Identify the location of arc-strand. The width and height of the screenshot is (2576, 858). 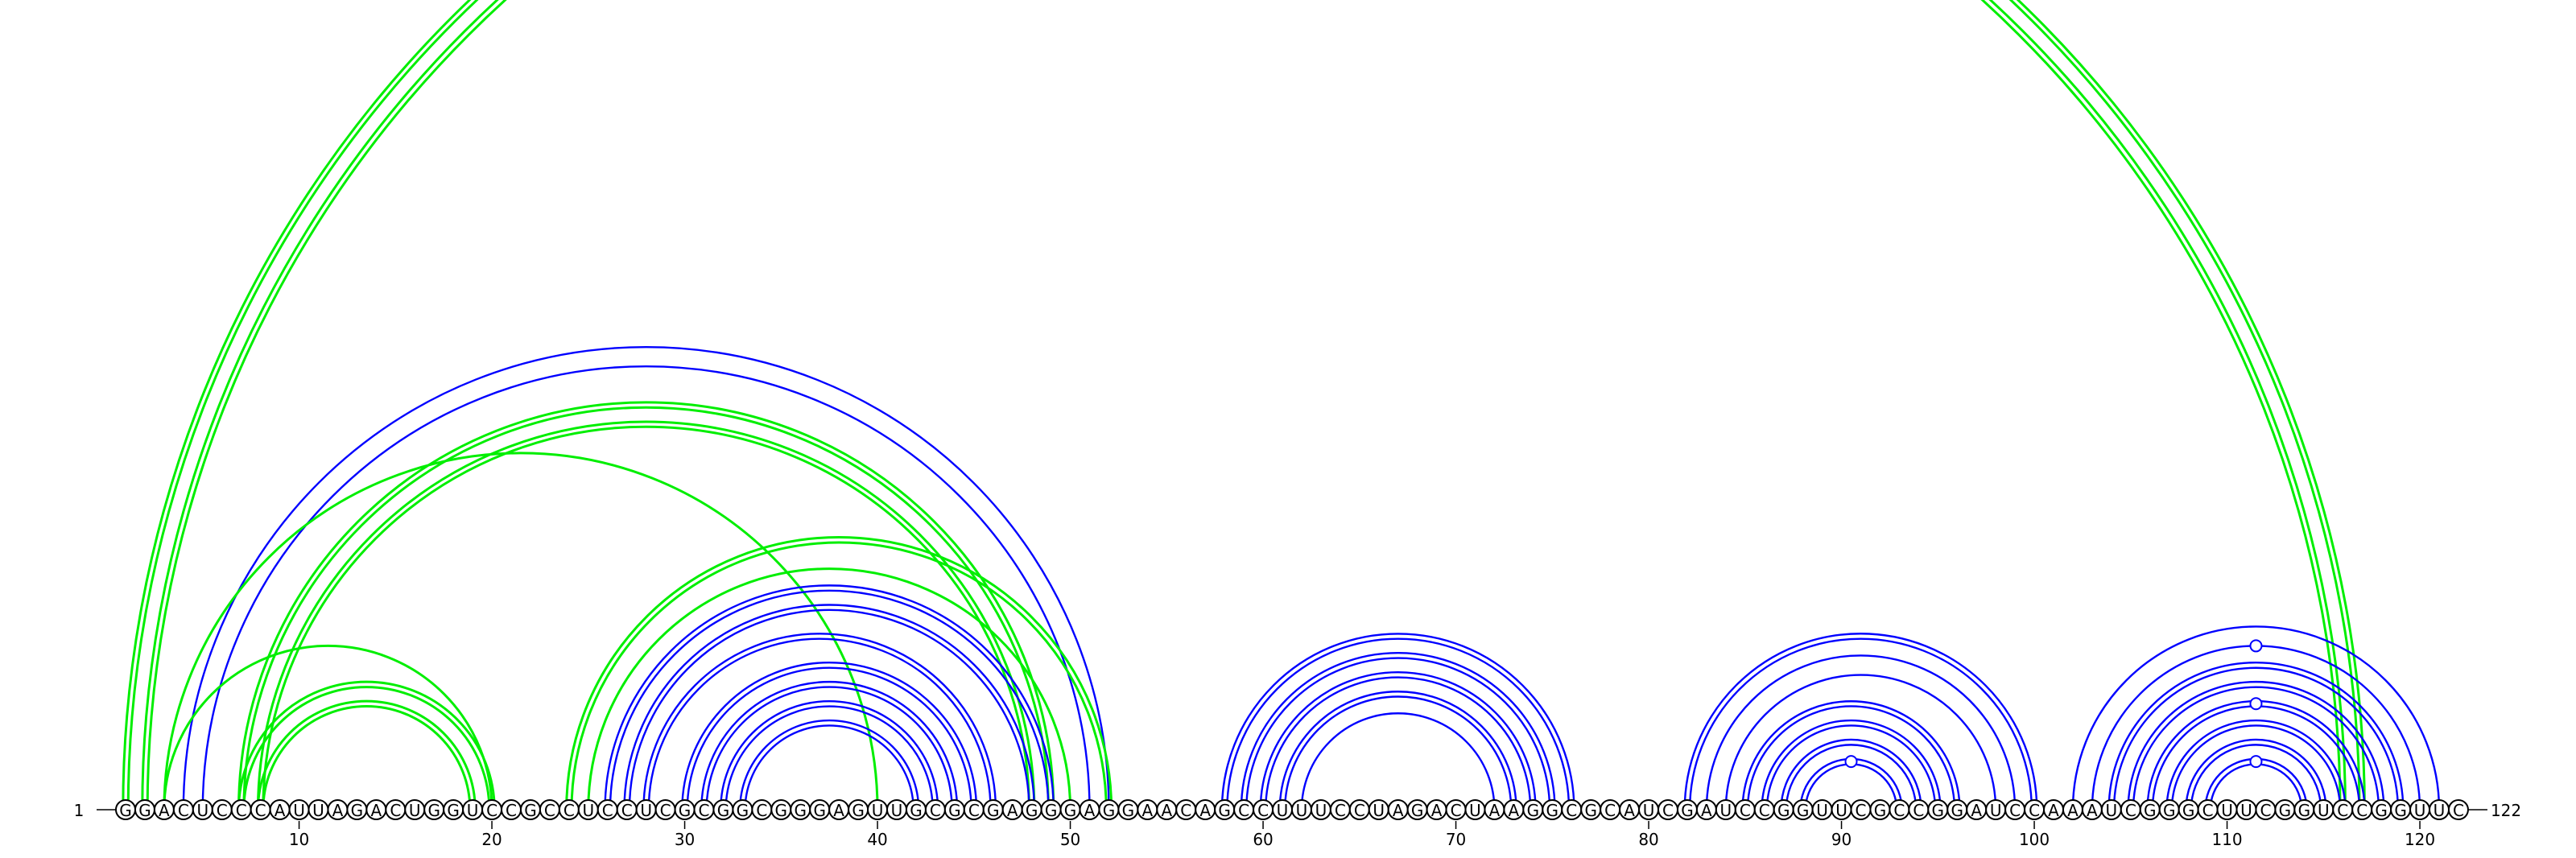
(829, 689).